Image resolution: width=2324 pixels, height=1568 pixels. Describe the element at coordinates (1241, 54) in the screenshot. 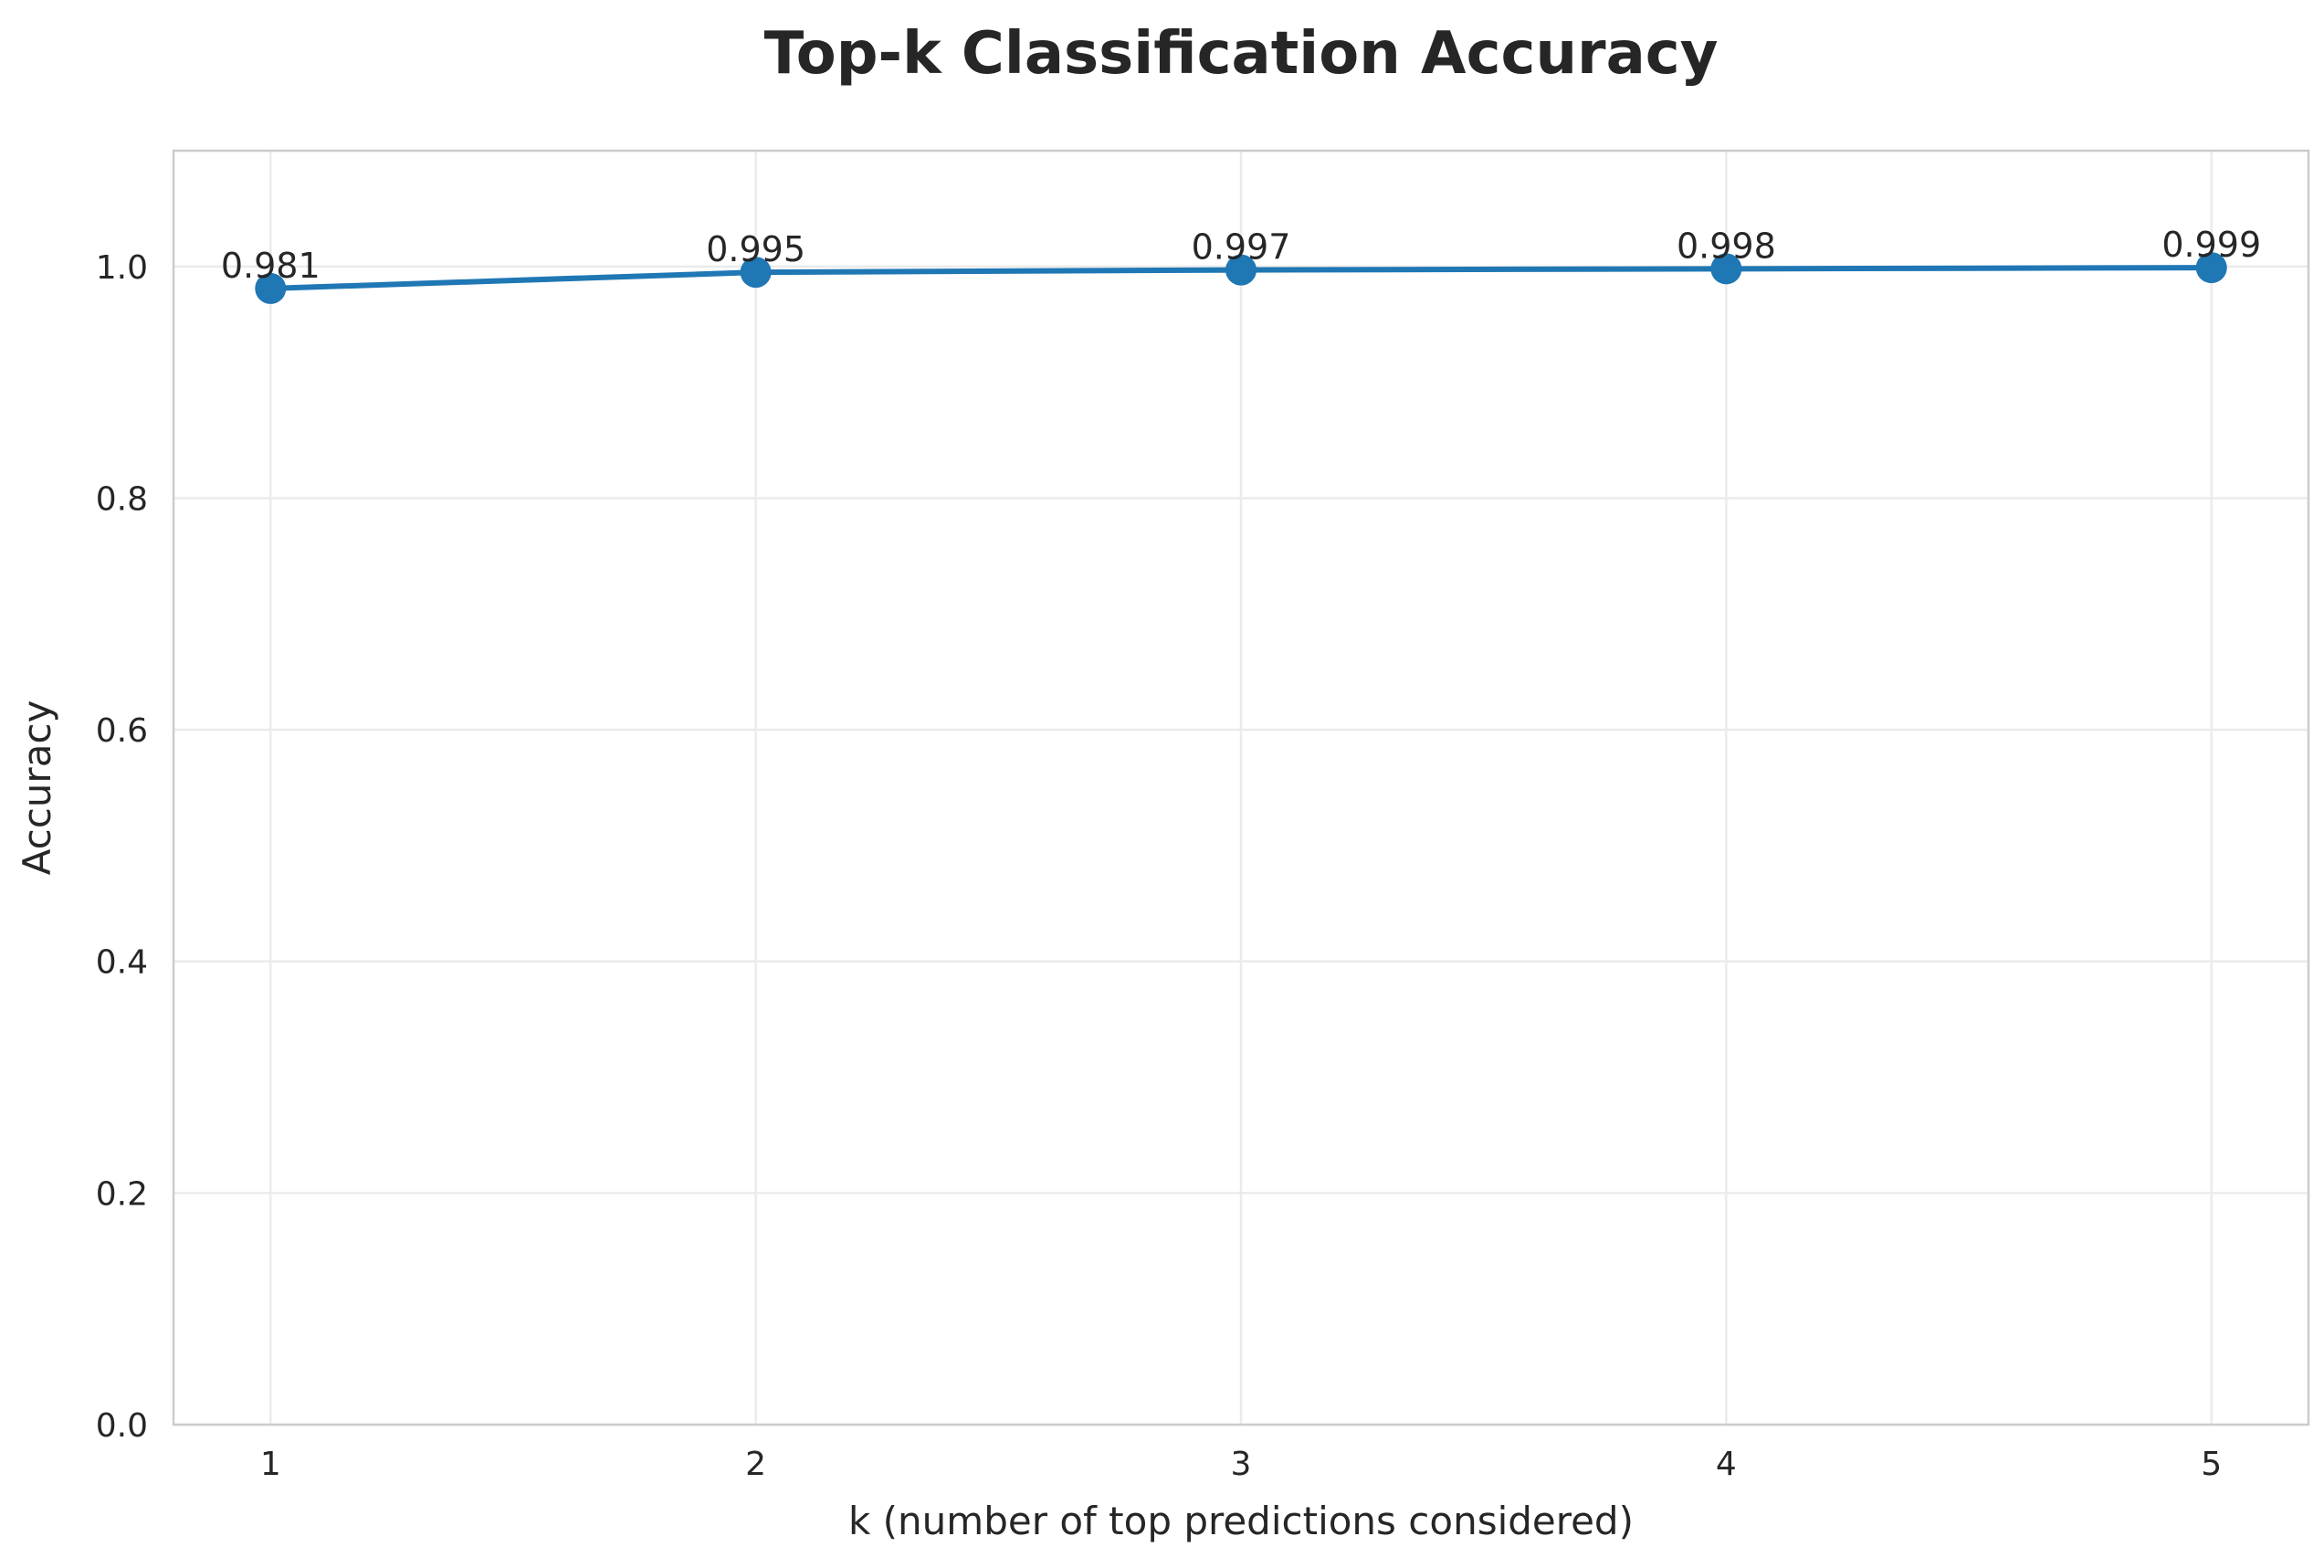

I see `chart-title: Top-k Classification Accuracy` at that location.